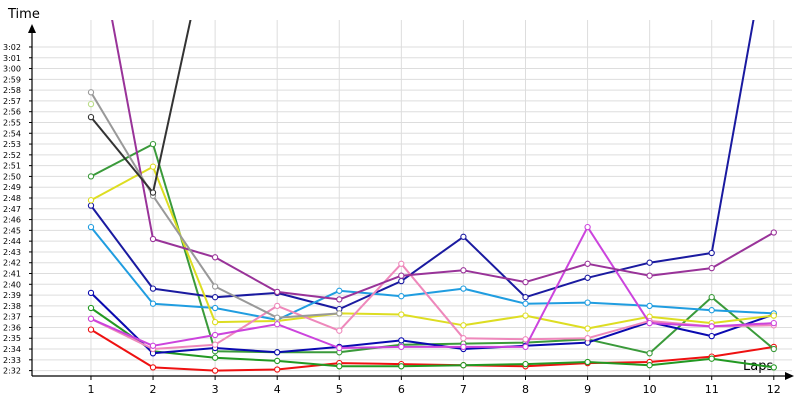  I want to click on series-line, so click(432, 350).